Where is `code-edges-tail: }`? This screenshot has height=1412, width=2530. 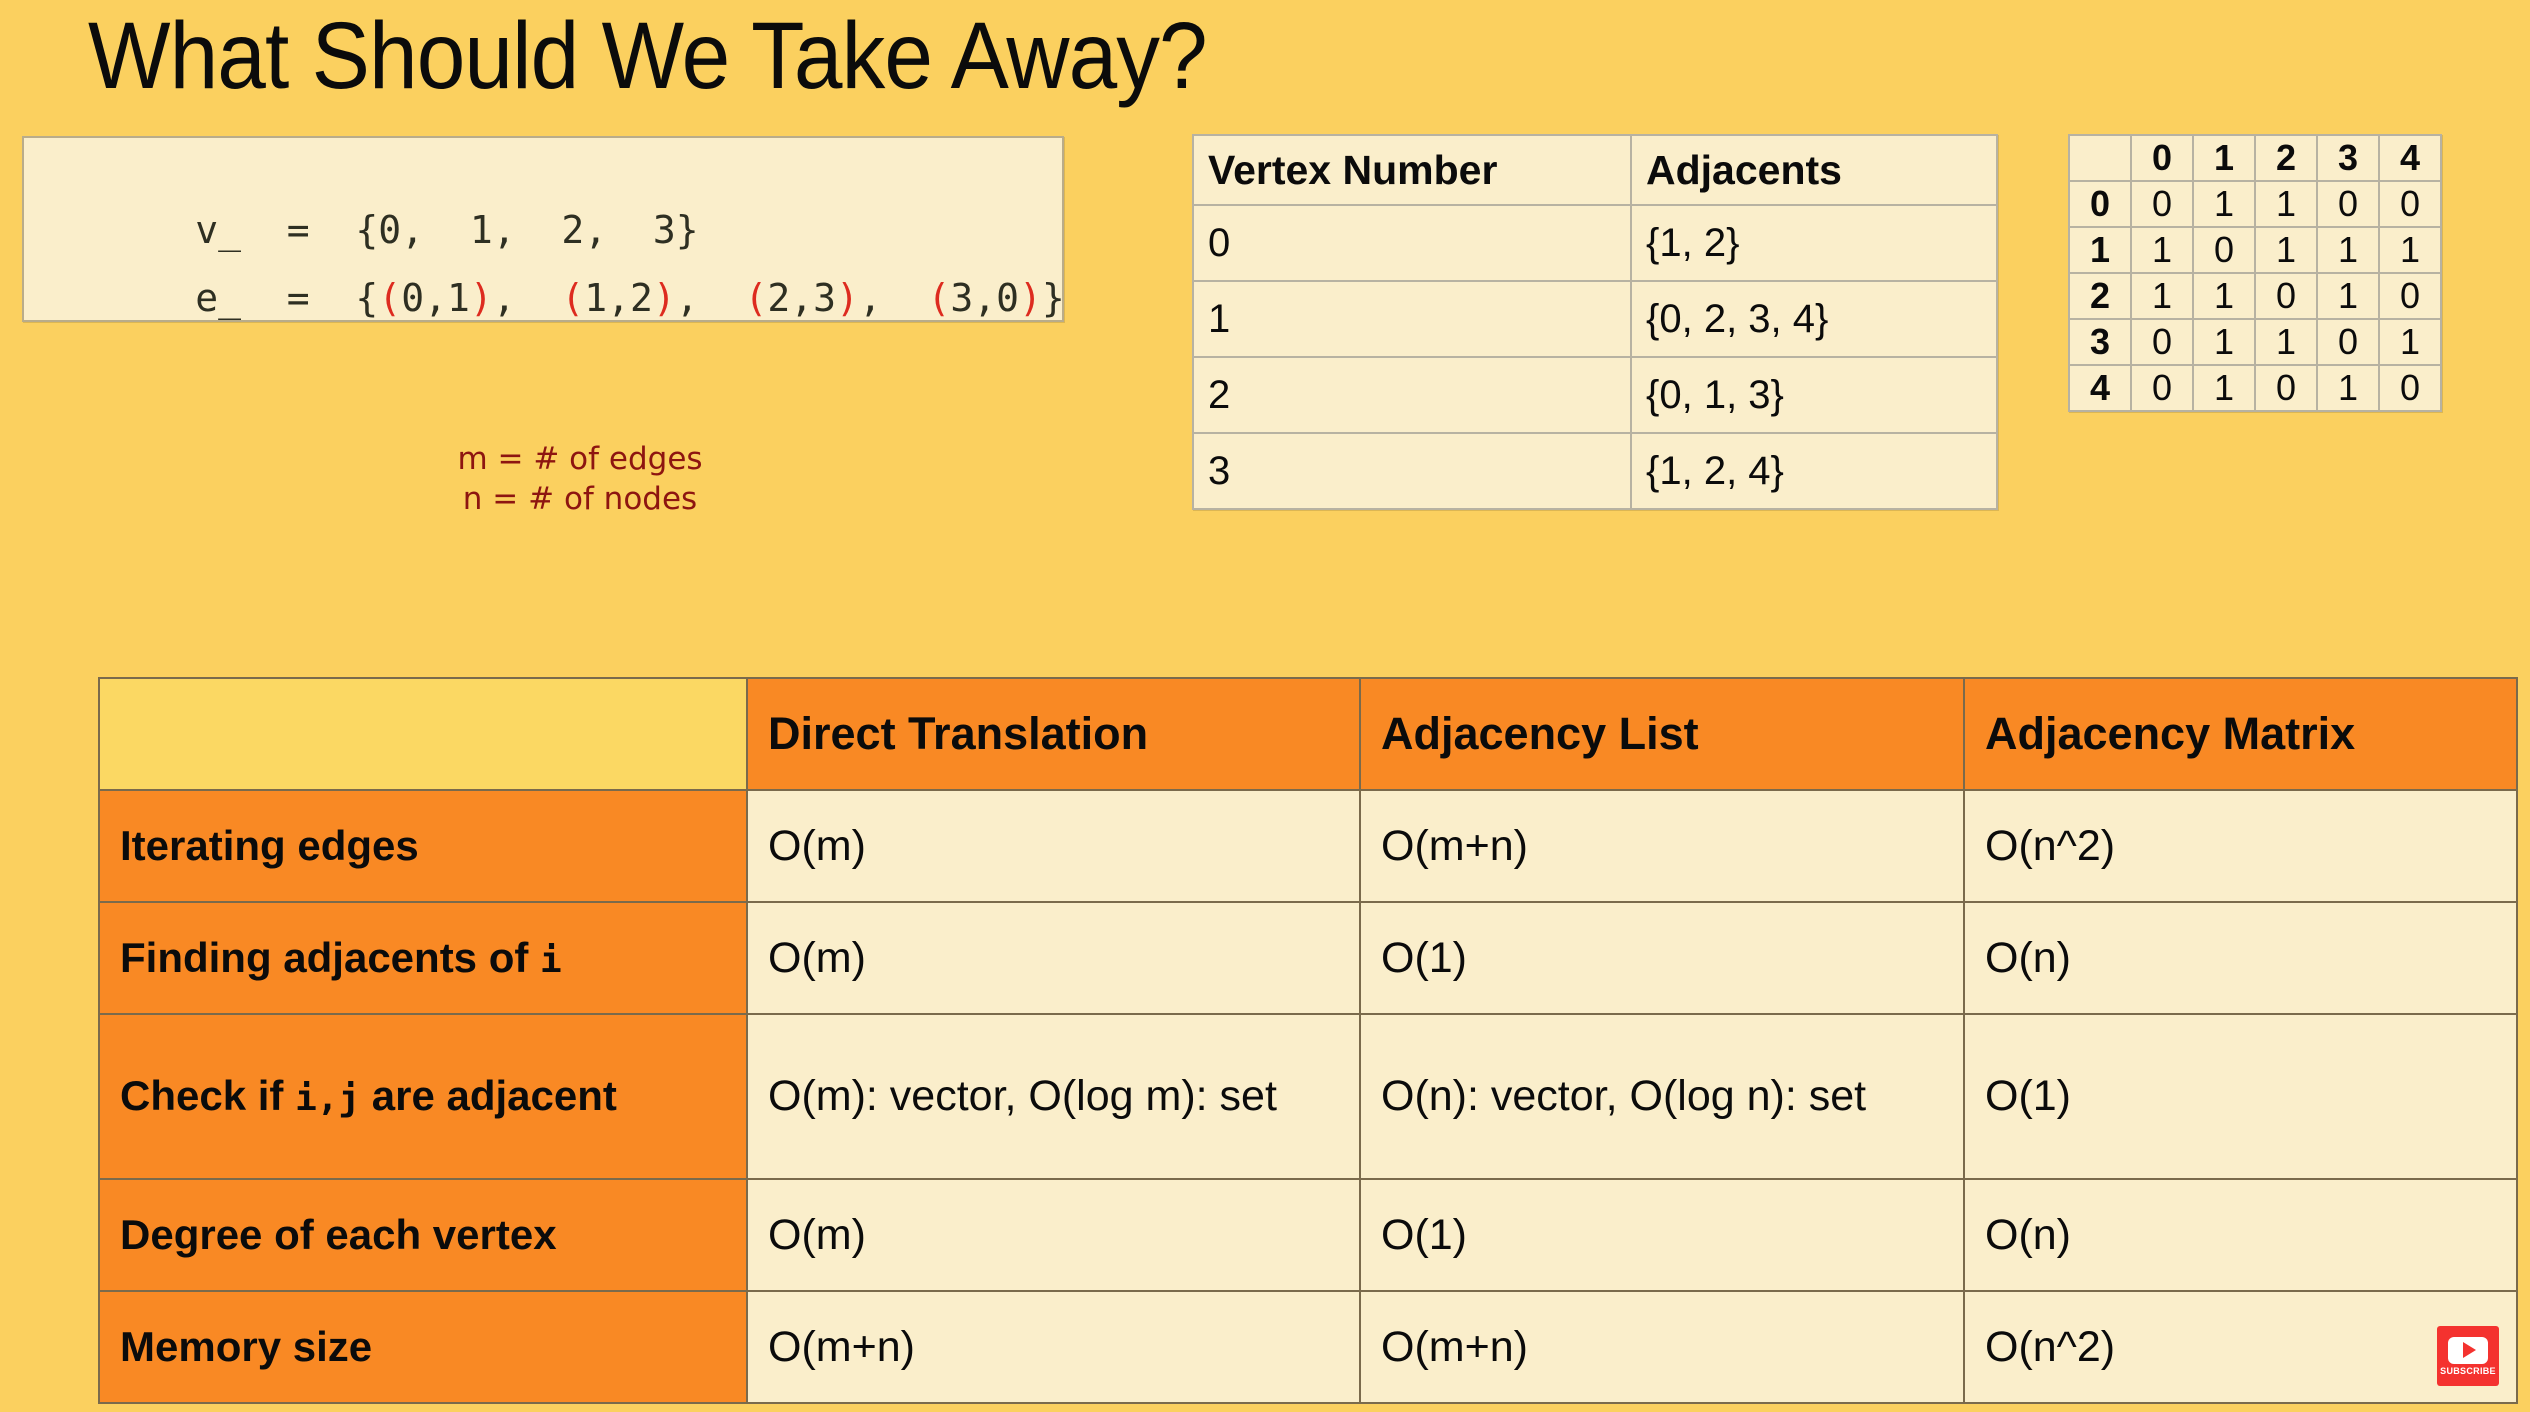
code-edges-tail: } is located at coordinates (1053, 298).